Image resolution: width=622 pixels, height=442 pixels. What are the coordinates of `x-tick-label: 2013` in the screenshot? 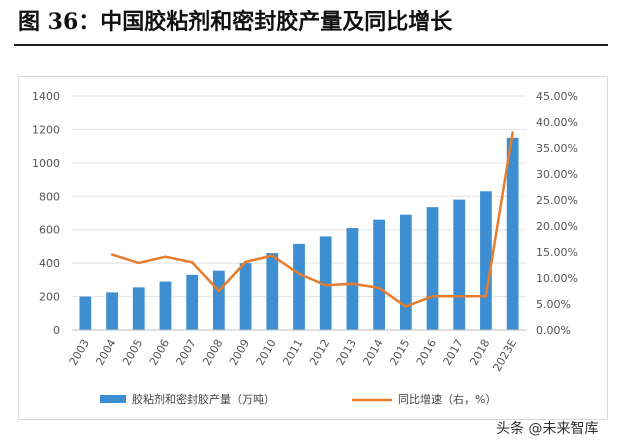 It's located at (346, 352).